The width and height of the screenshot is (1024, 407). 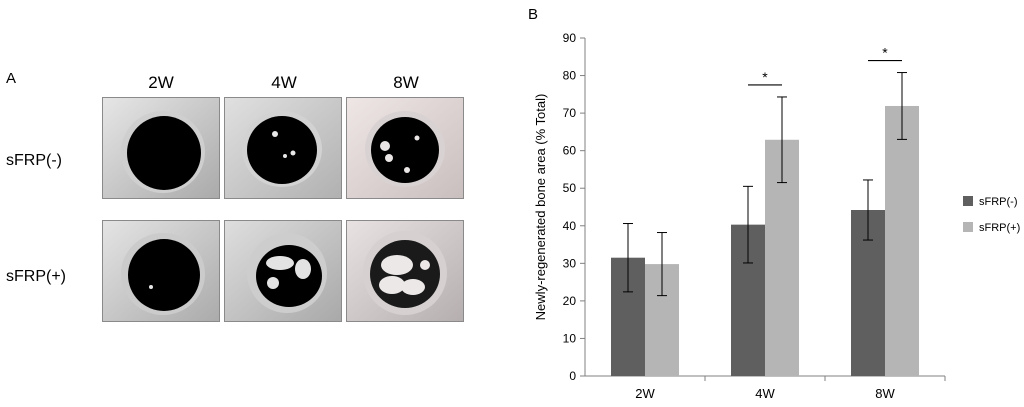 What do you see at coordinates (570, 113) in the screenshot?
I see `y-tick-label-70: 70` at bounding box center [570, 113].